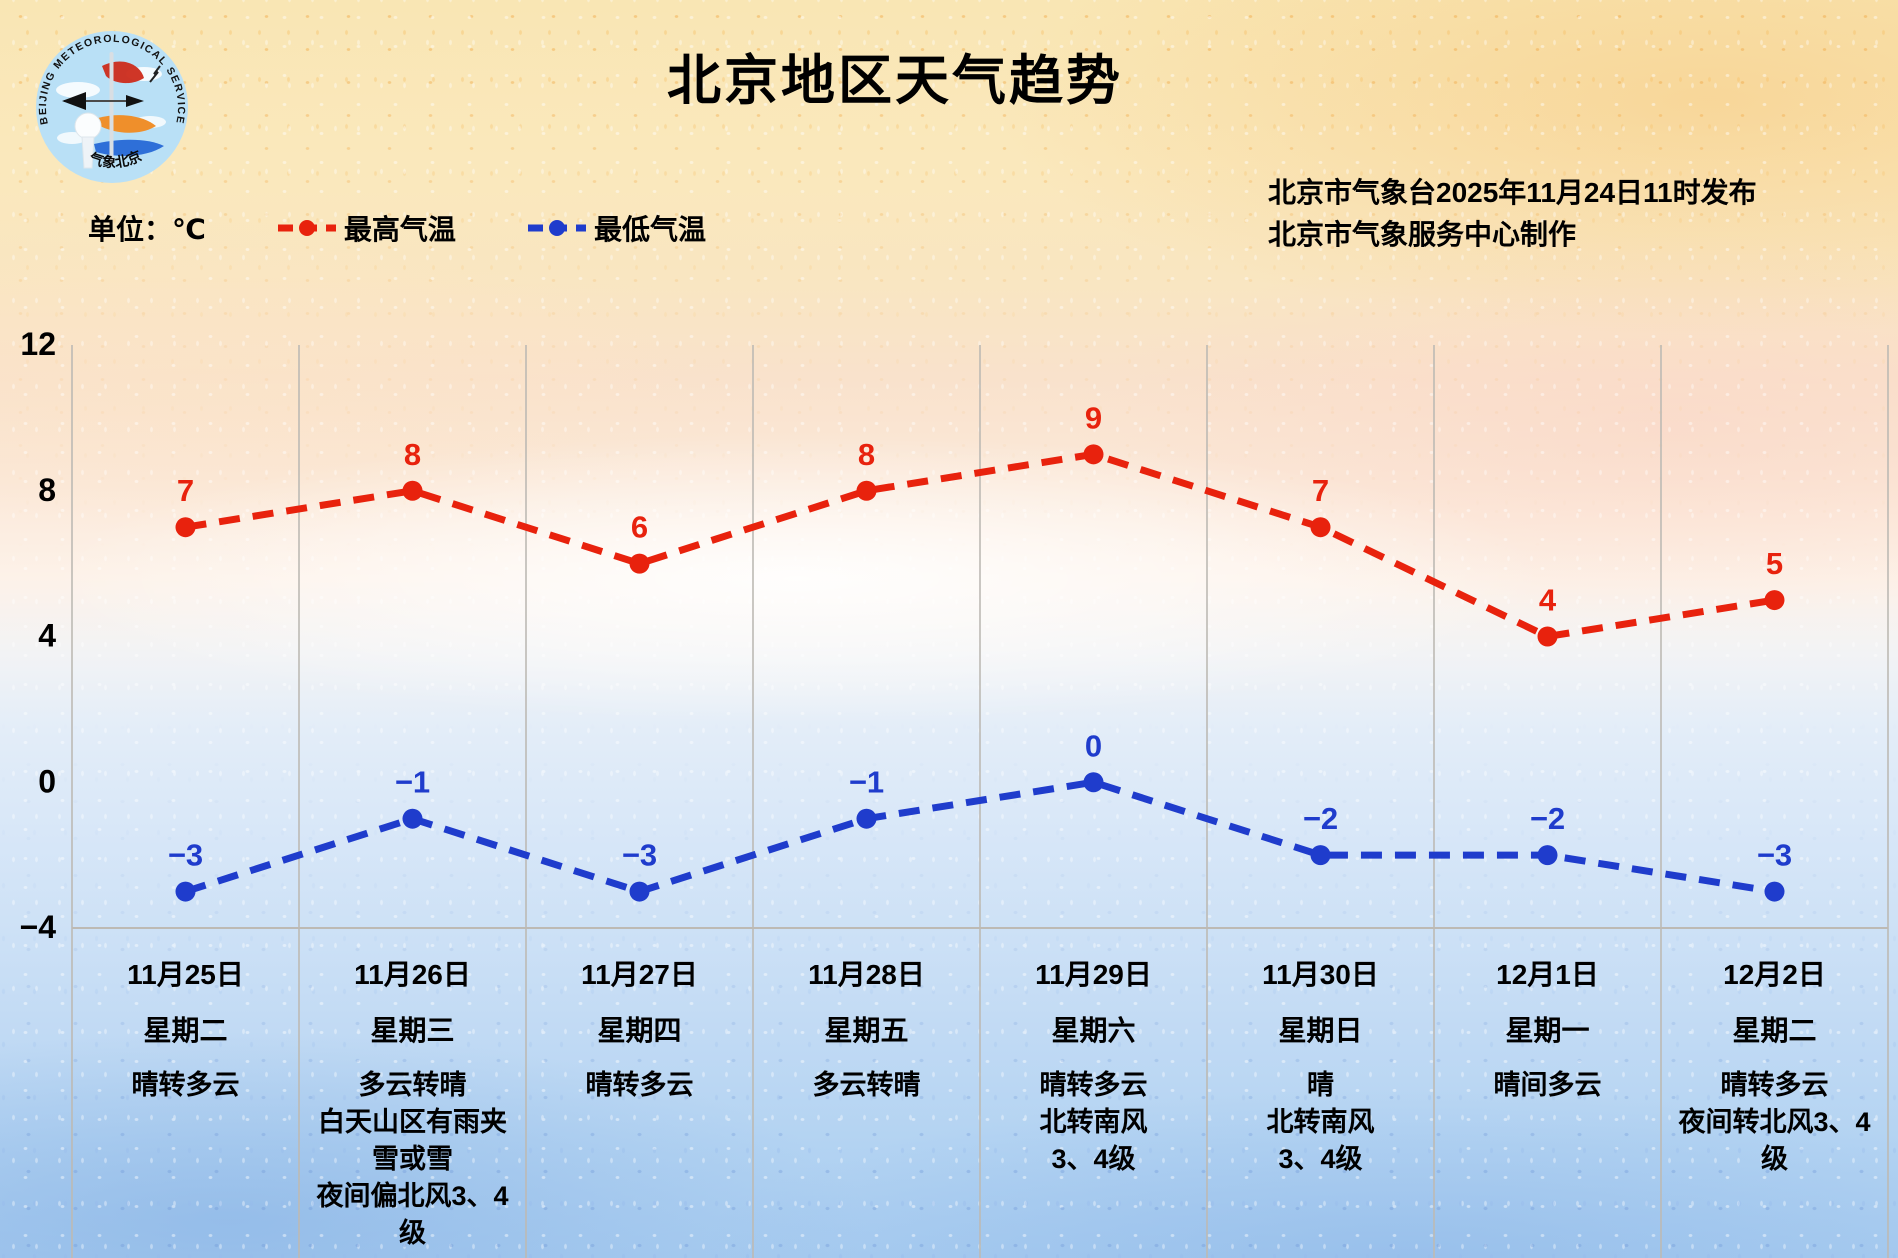 This screenshot has height=1258, width=1898. Describe the element at coordinates (1512, 214) in the screenshot. I see `issue-info: 北京市气象台2025年11月24日11时发布 北京市气象服务中心制作` at that location.